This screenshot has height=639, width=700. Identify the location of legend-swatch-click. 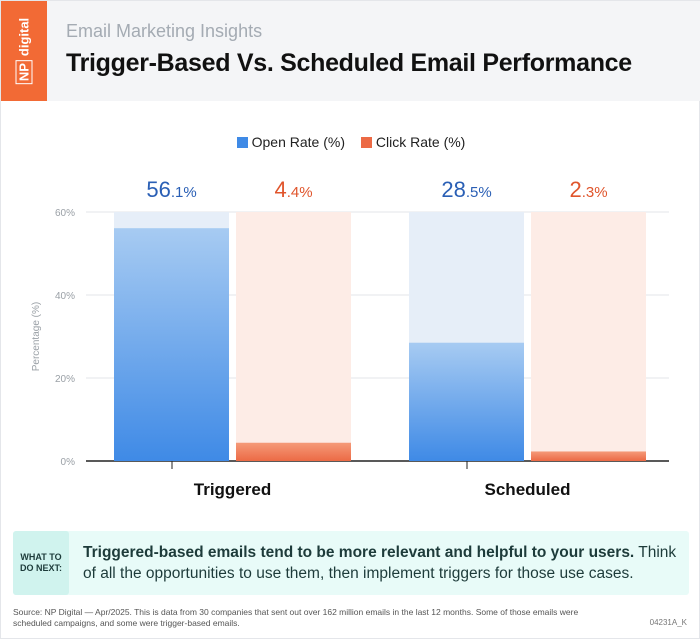
(366, 142).